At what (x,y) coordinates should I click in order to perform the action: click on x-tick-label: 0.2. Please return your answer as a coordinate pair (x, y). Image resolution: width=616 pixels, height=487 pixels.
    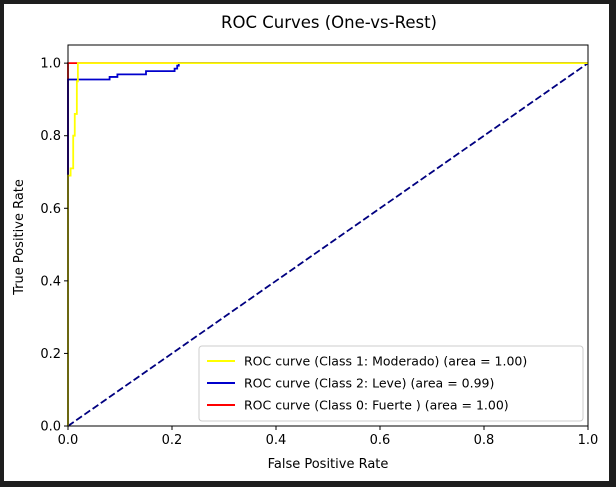
    Looking at the image, I should click on (172, 440).